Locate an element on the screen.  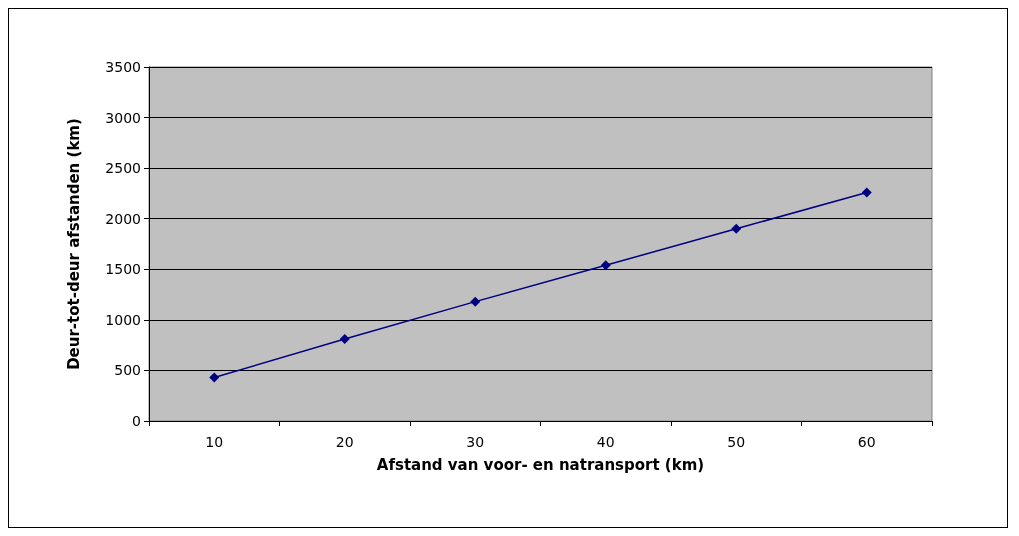
y-tick-label: 3000 is located at coordinates (123, 117).